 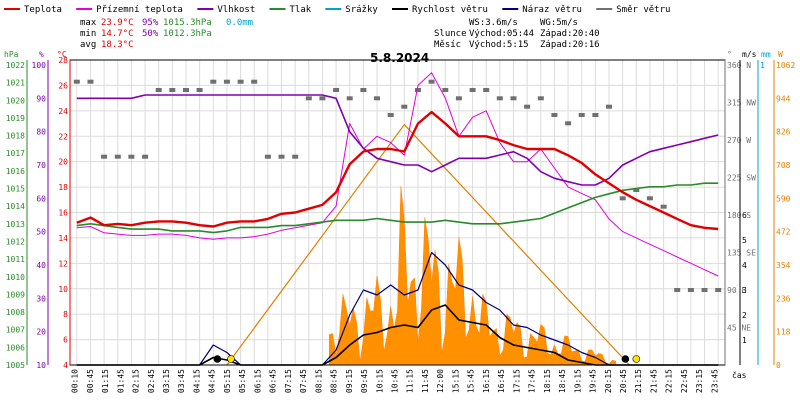 I want to click on x-tick-label: 20:15, so click(x=608, y=381).